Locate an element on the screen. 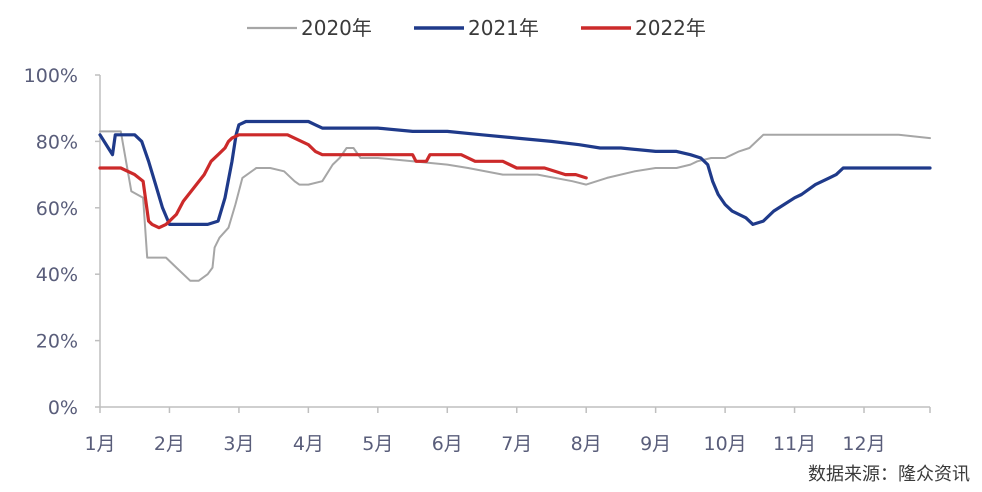 This screenshot has width=982, height=492. data-source-note: 数据来源：隆众资讯 is located at coordinates (889, 474).